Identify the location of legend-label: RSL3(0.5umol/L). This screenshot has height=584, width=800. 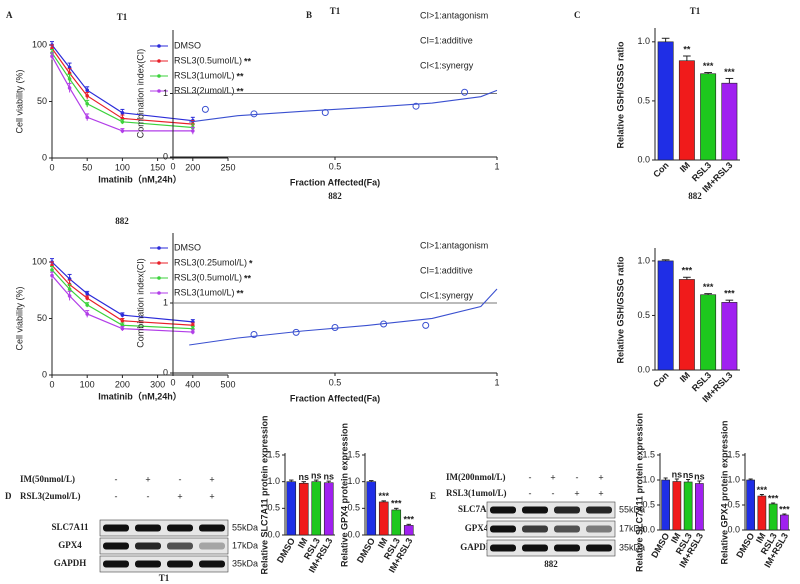
(208, 60).